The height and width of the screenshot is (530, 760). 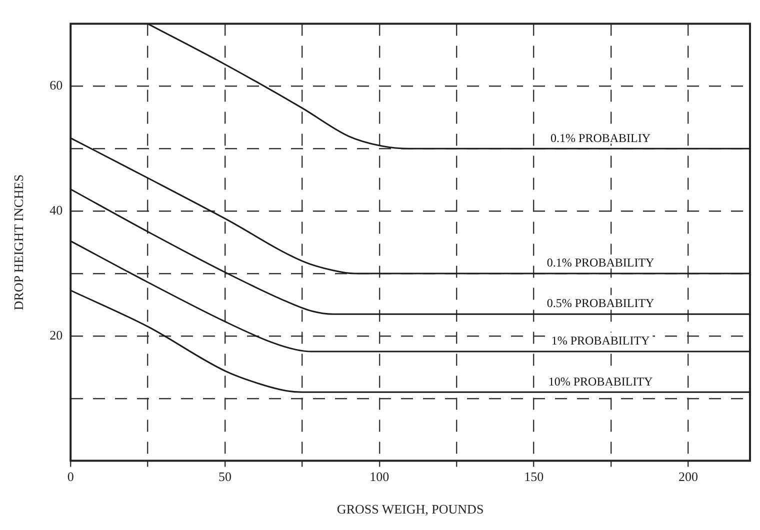 I want to click on series-label: 10% PROBABILITY, so click(x=601, y=381).